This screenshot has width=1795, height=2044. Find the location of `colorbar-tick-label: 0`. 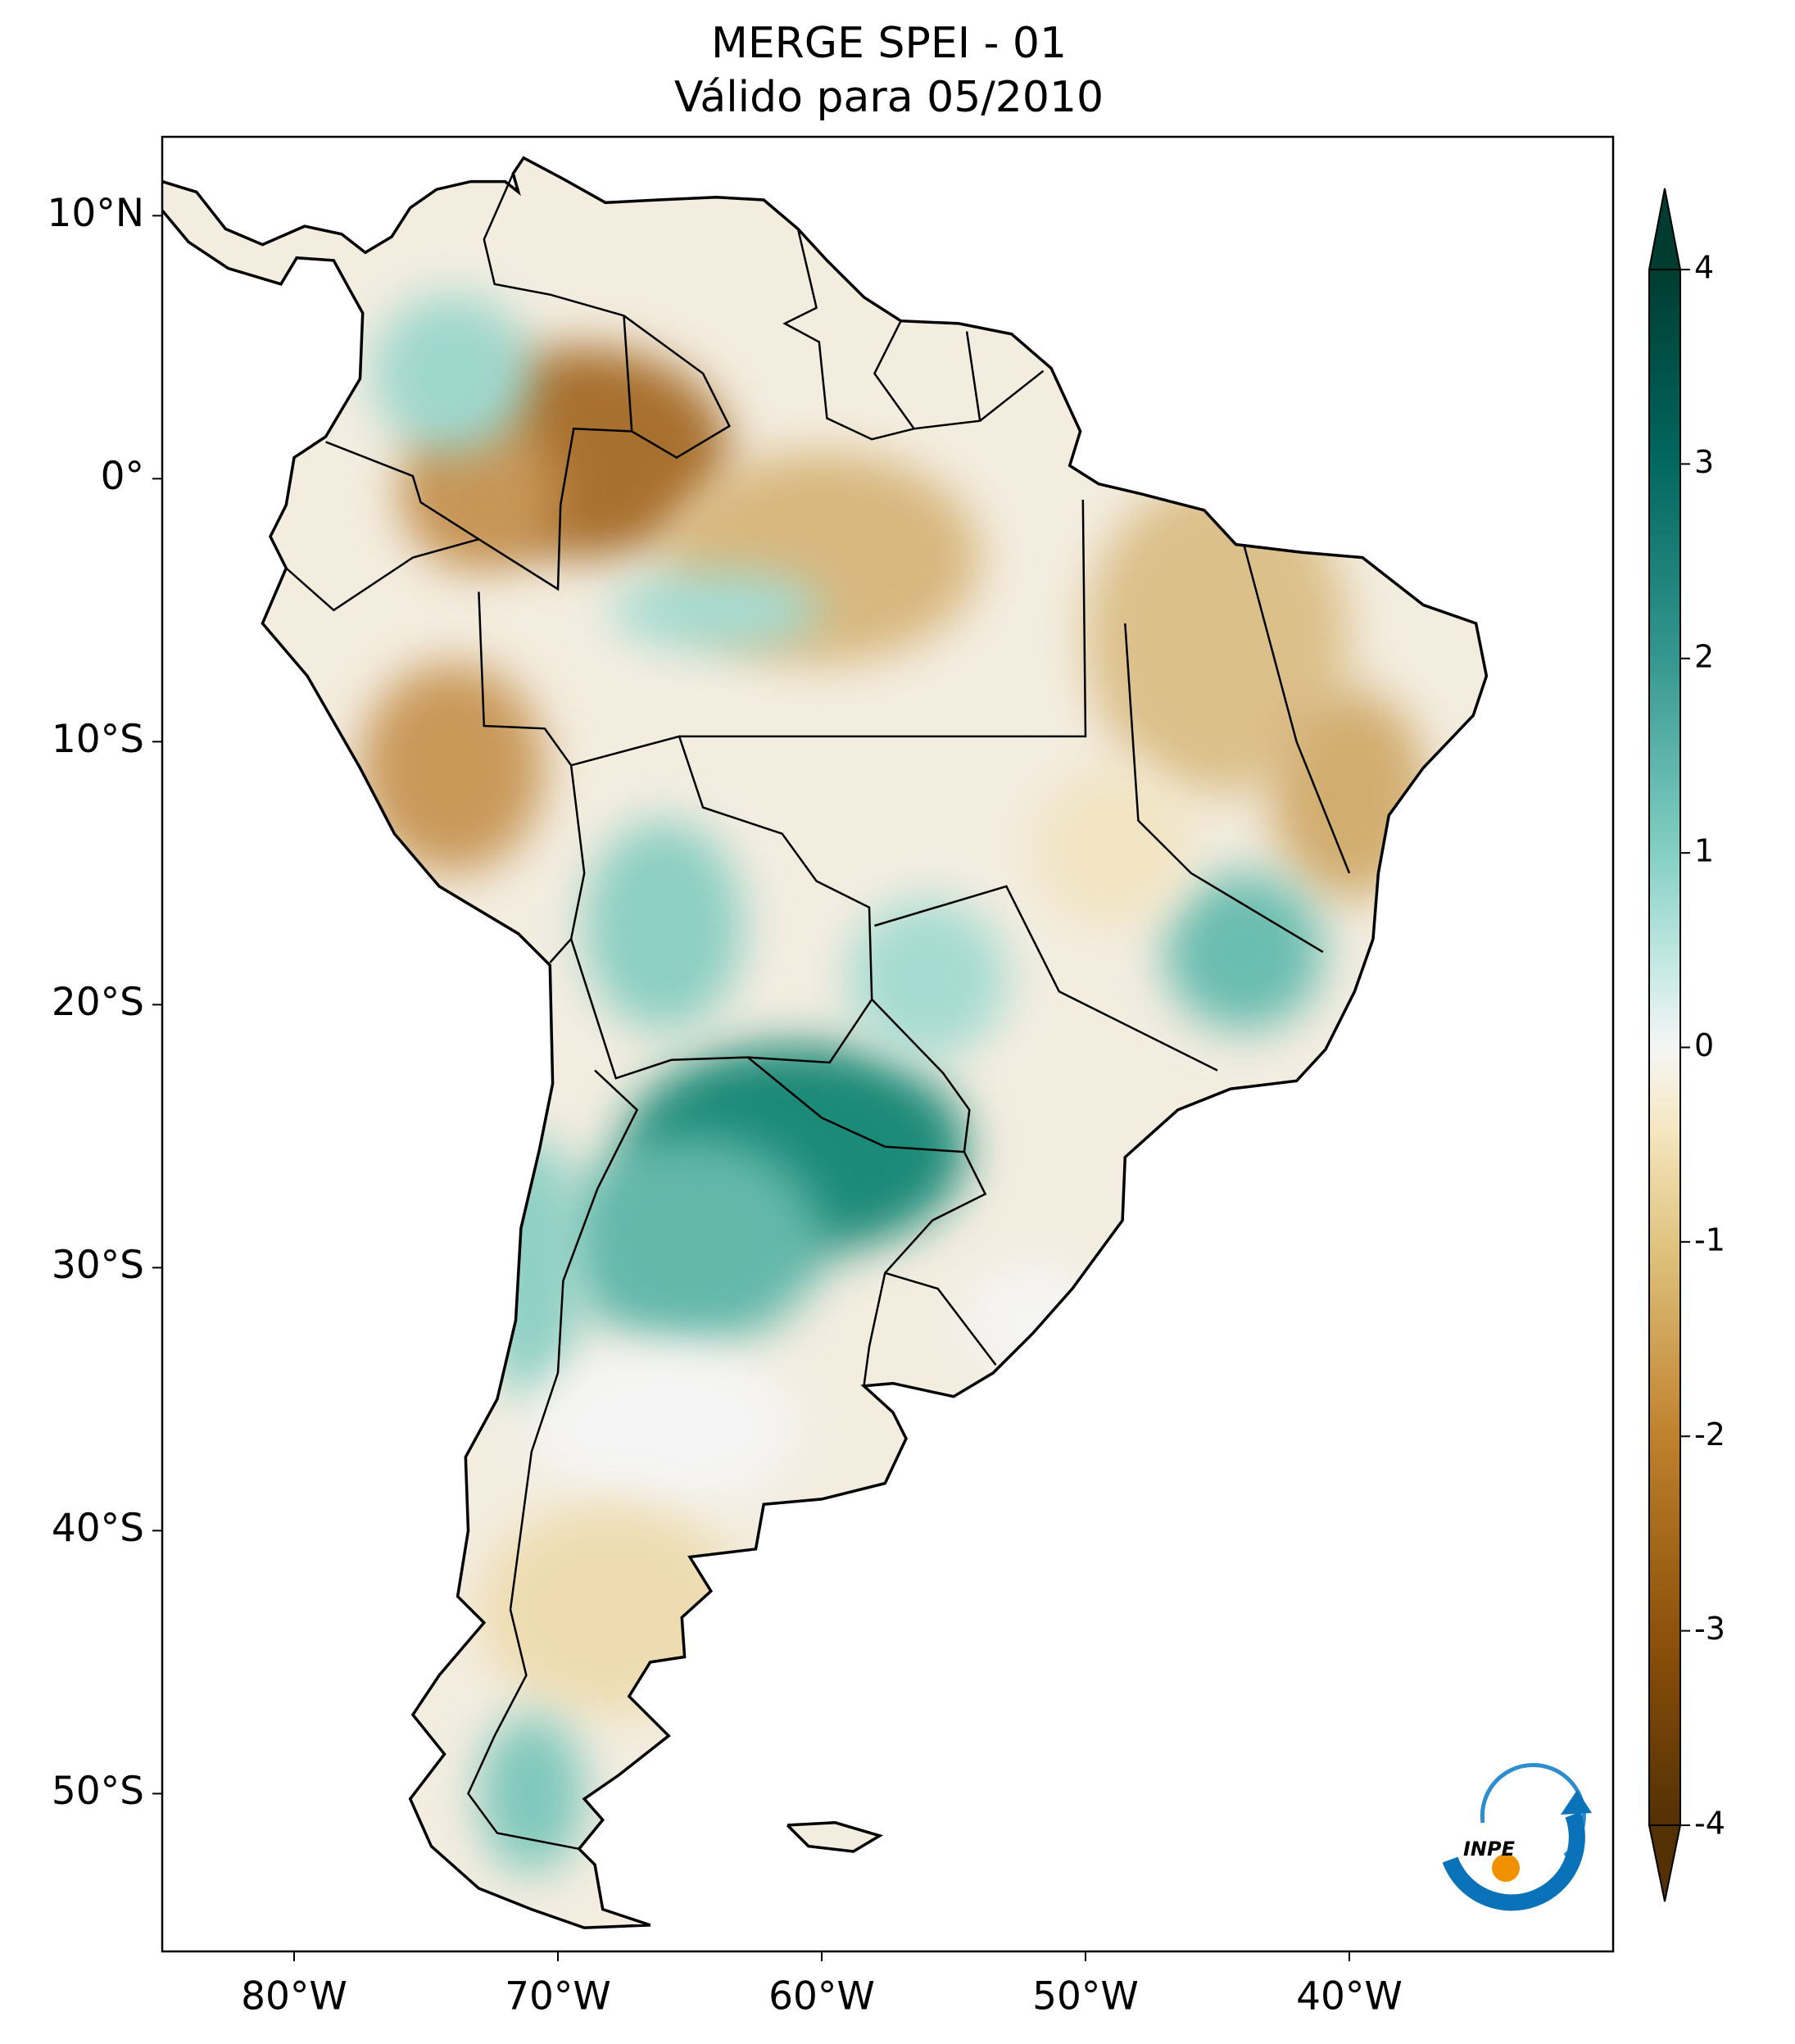

colorbar-tick-label: 0 is located at coordinates (1704, 1045).